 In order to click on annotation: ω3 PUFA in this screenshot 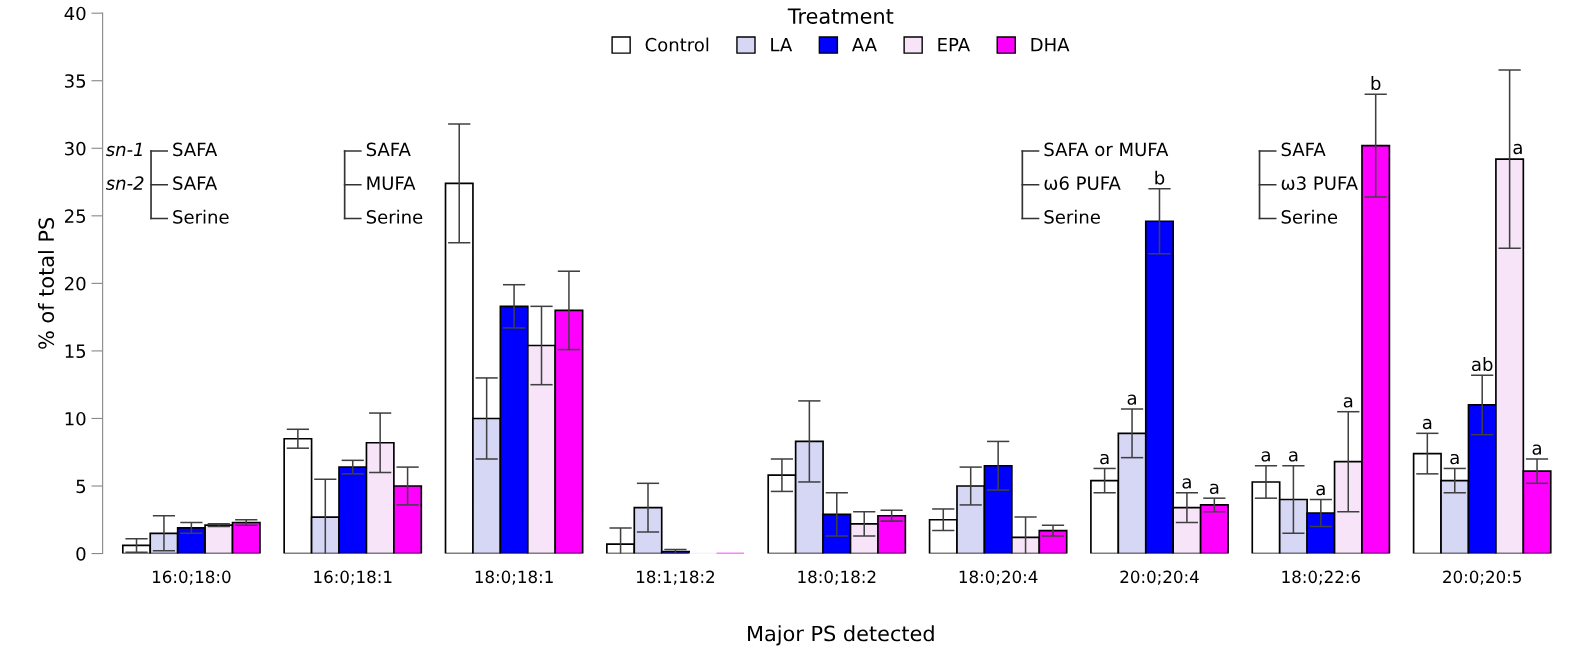, I will do `click(1319, 183)`.